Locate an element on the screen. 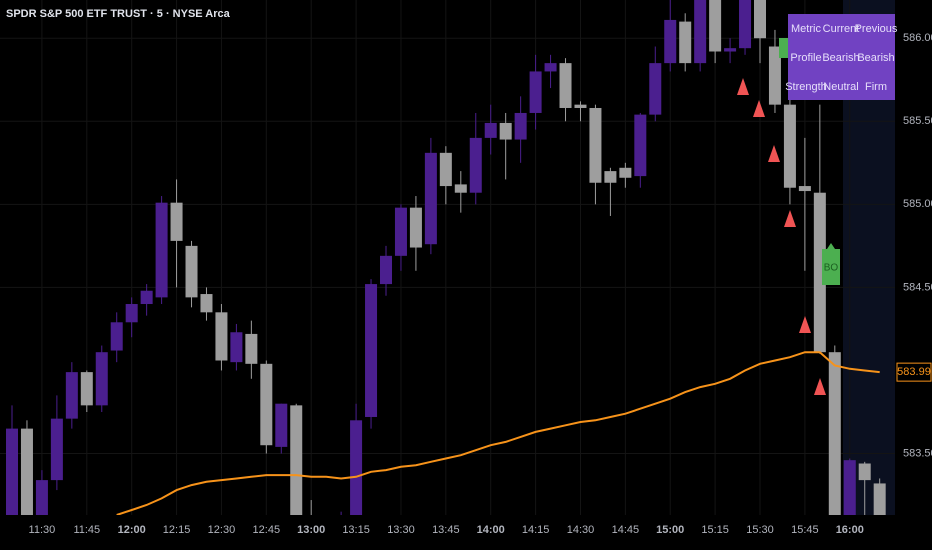 The image size is (932, 550). x-tick-label: 14:45 is located at coordinates (626, 530).